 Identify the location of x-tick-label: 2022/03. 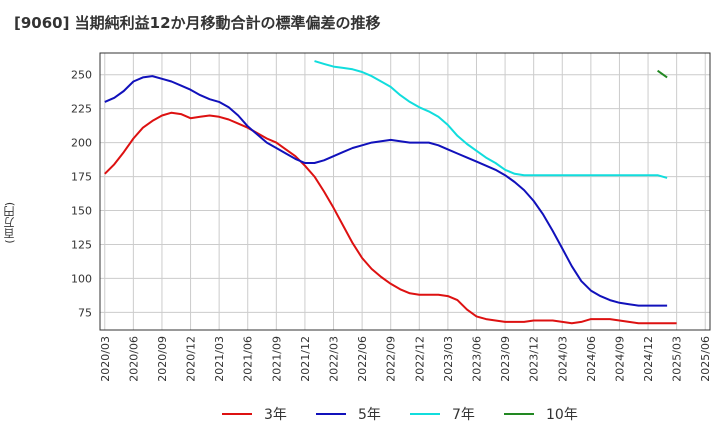
(334, 359).